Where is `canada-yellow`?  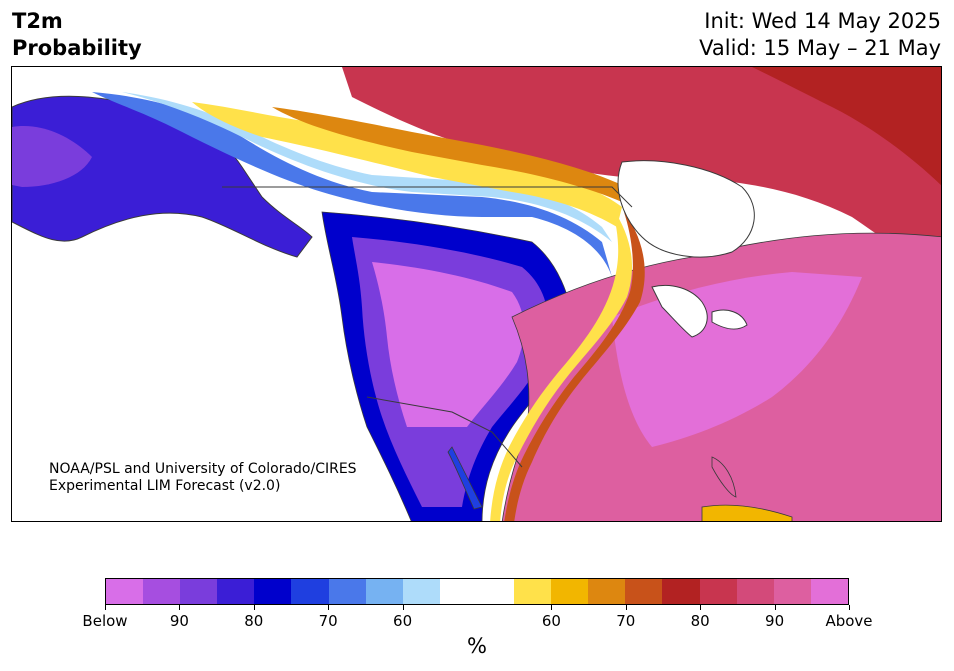
canada-yellow is located at coordinates (407, 164).